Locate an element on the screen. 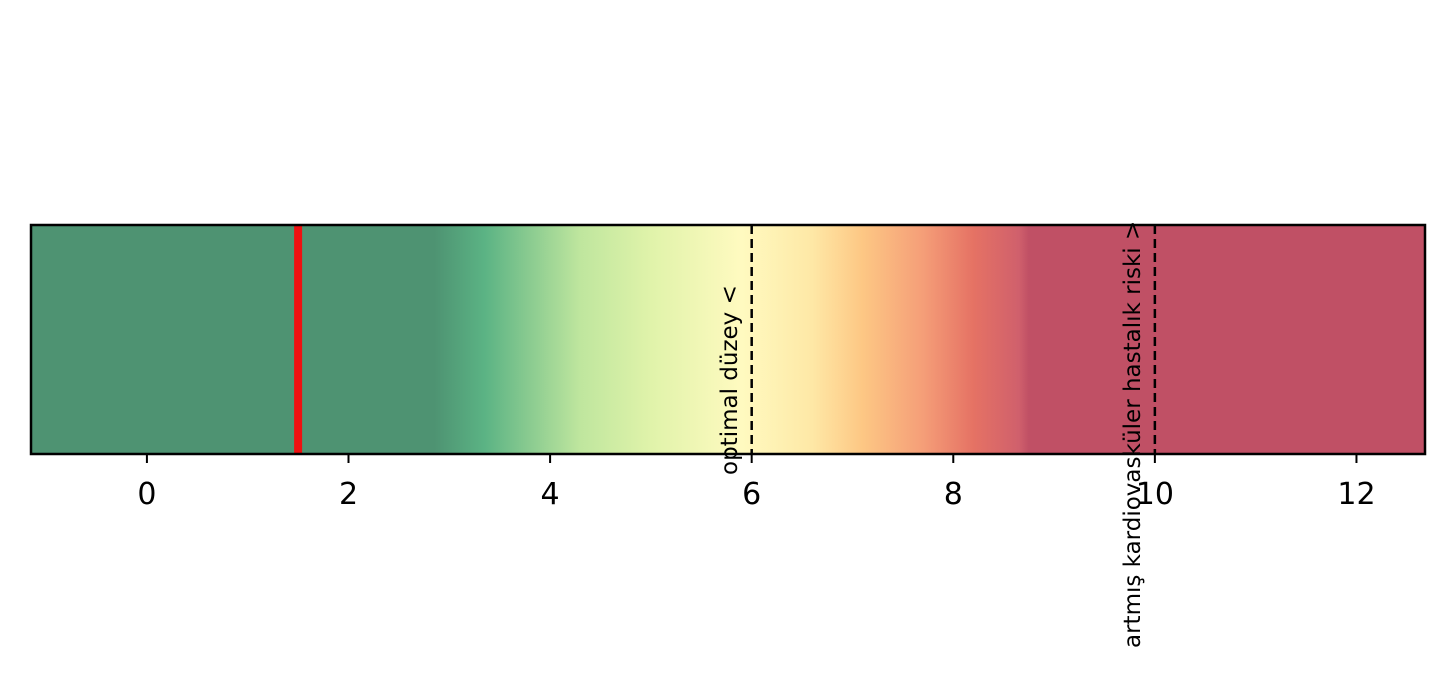 Image resolution: width=1455 pixels, height=679 pixels. threshold-label-2: artmış kardiovasküler hastalık riski > is located at coordinates (1133, 434).